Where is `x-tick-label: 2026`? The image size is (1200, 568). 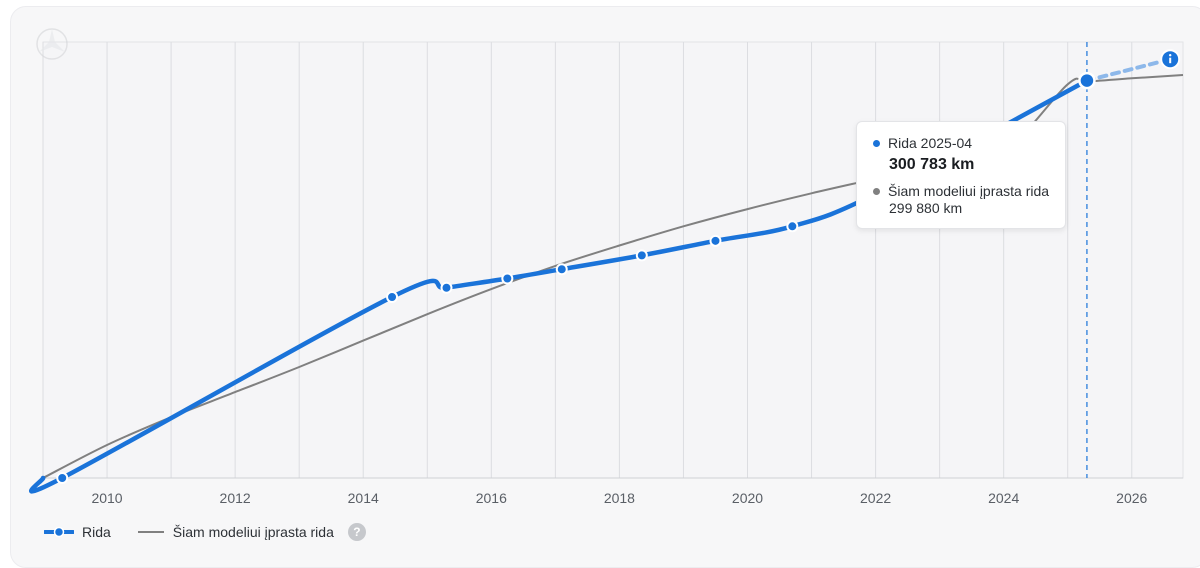 x-tick-label: 2026 is located at coordinates (1131, 498).